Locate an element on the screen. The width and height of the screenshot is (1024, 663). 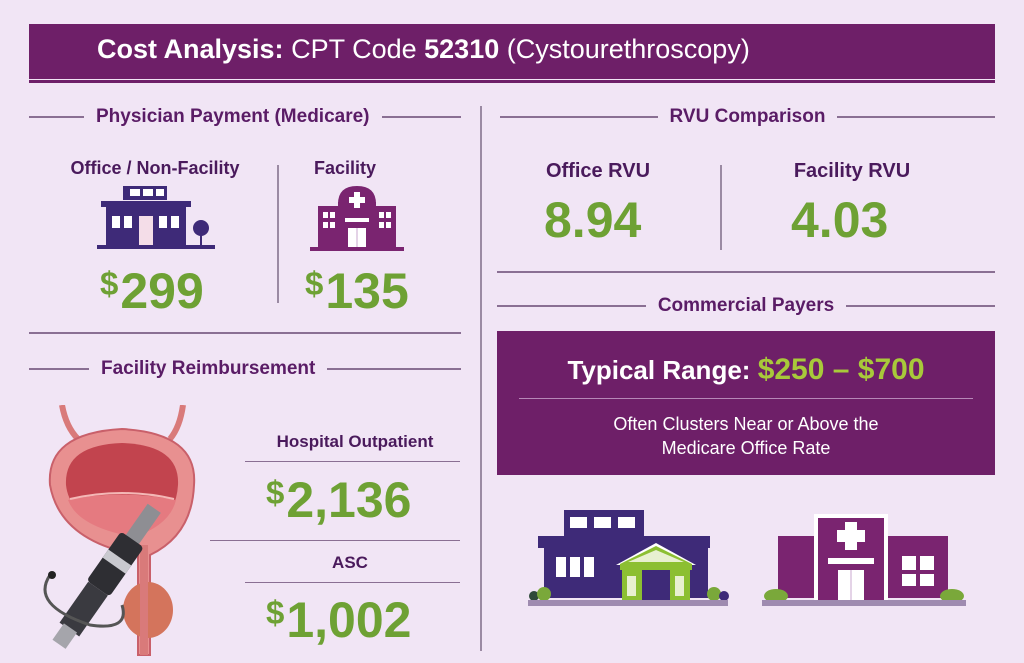
amount-value: 135 is located at coordinates (367, 291).